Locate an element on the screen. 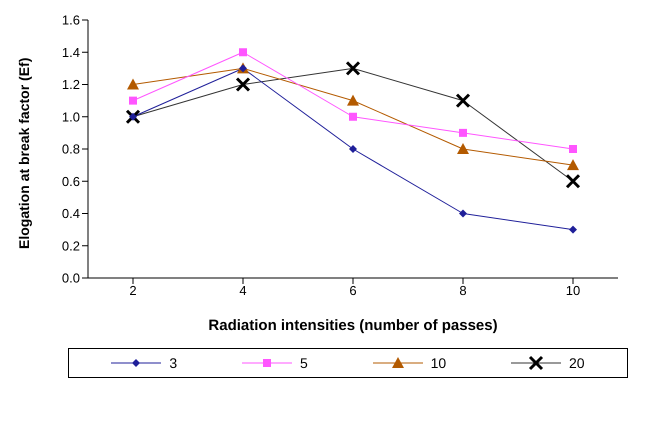  x-tick-label: 2 is located at coordinates (133, 290).